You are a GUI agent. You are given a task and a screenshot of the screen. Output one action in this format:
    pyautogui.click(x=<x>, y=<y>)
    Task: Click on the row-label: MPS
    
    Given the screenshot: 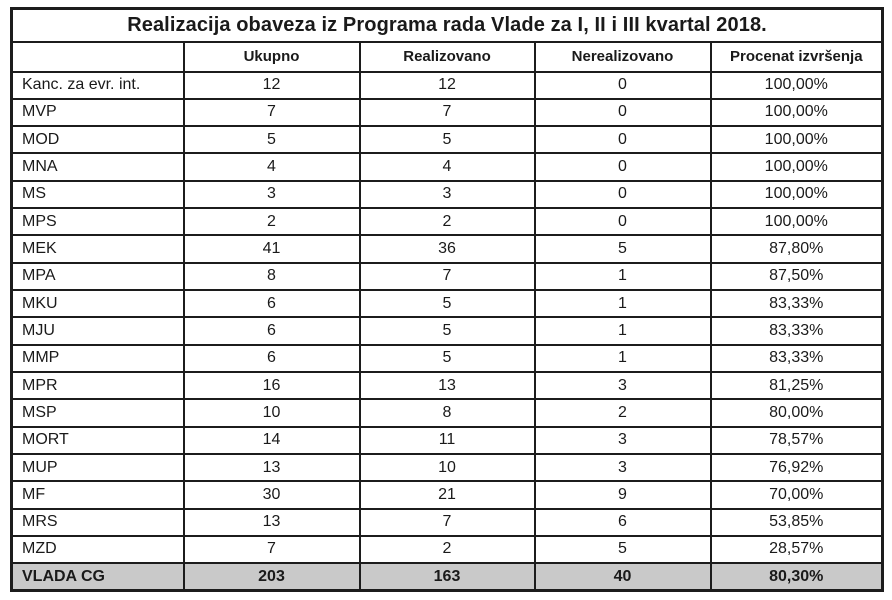 What is the action you would take?
    pyautogui.click(x=97, y=222)
    